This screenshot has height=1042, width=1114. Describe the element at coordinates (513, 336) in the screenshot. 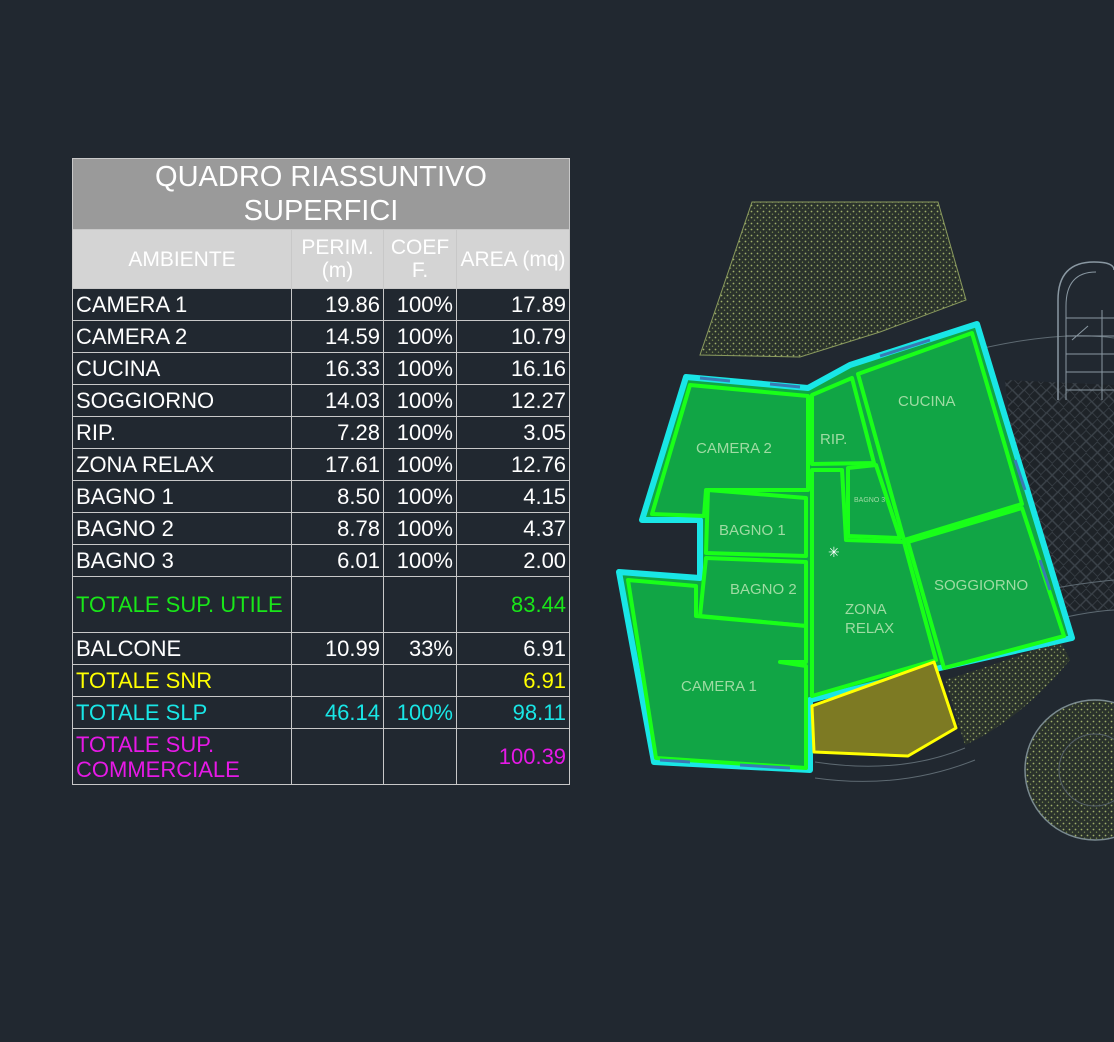

I see `room-area: 10.79` at that location.